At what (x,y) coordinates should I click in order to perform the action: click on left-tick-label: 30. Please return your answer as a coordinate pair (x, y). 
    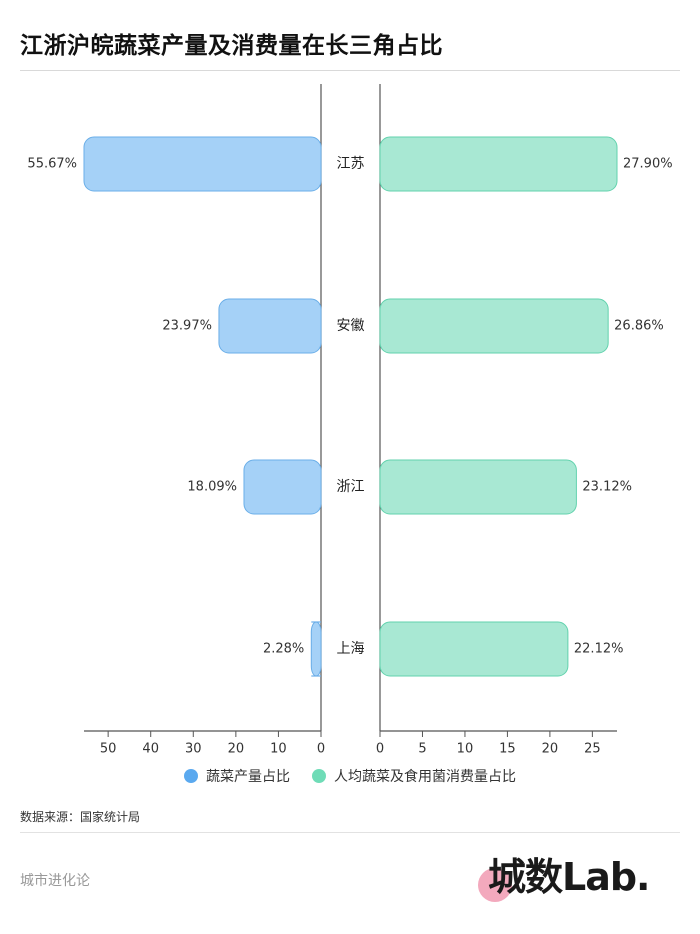
    Looking at the image, I should click on (193, 749).